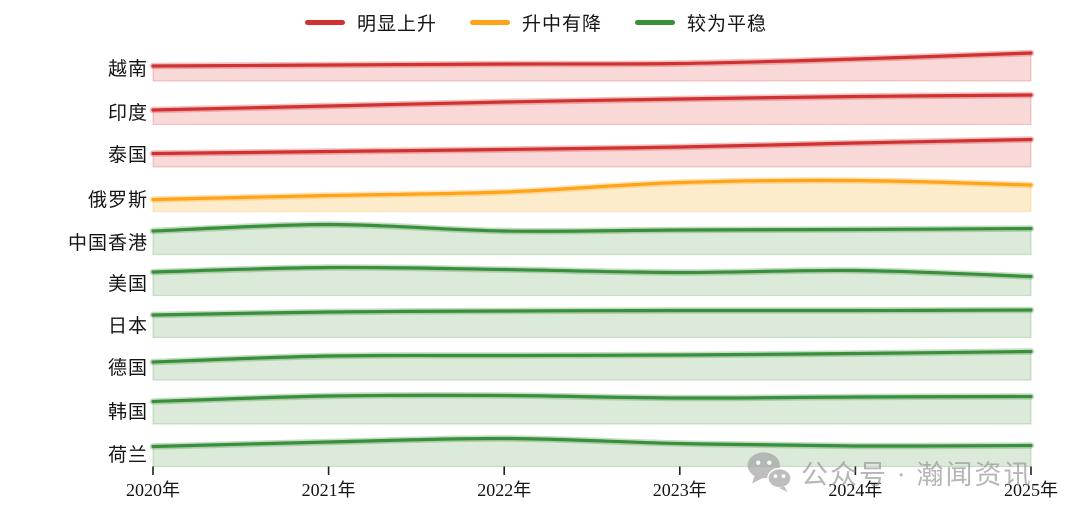 The height and width of the screenshot is (519, 1080). Describe the element at coordinates (127, 284) in the screenshot. I see `row-label-usa: 美国` at that location.